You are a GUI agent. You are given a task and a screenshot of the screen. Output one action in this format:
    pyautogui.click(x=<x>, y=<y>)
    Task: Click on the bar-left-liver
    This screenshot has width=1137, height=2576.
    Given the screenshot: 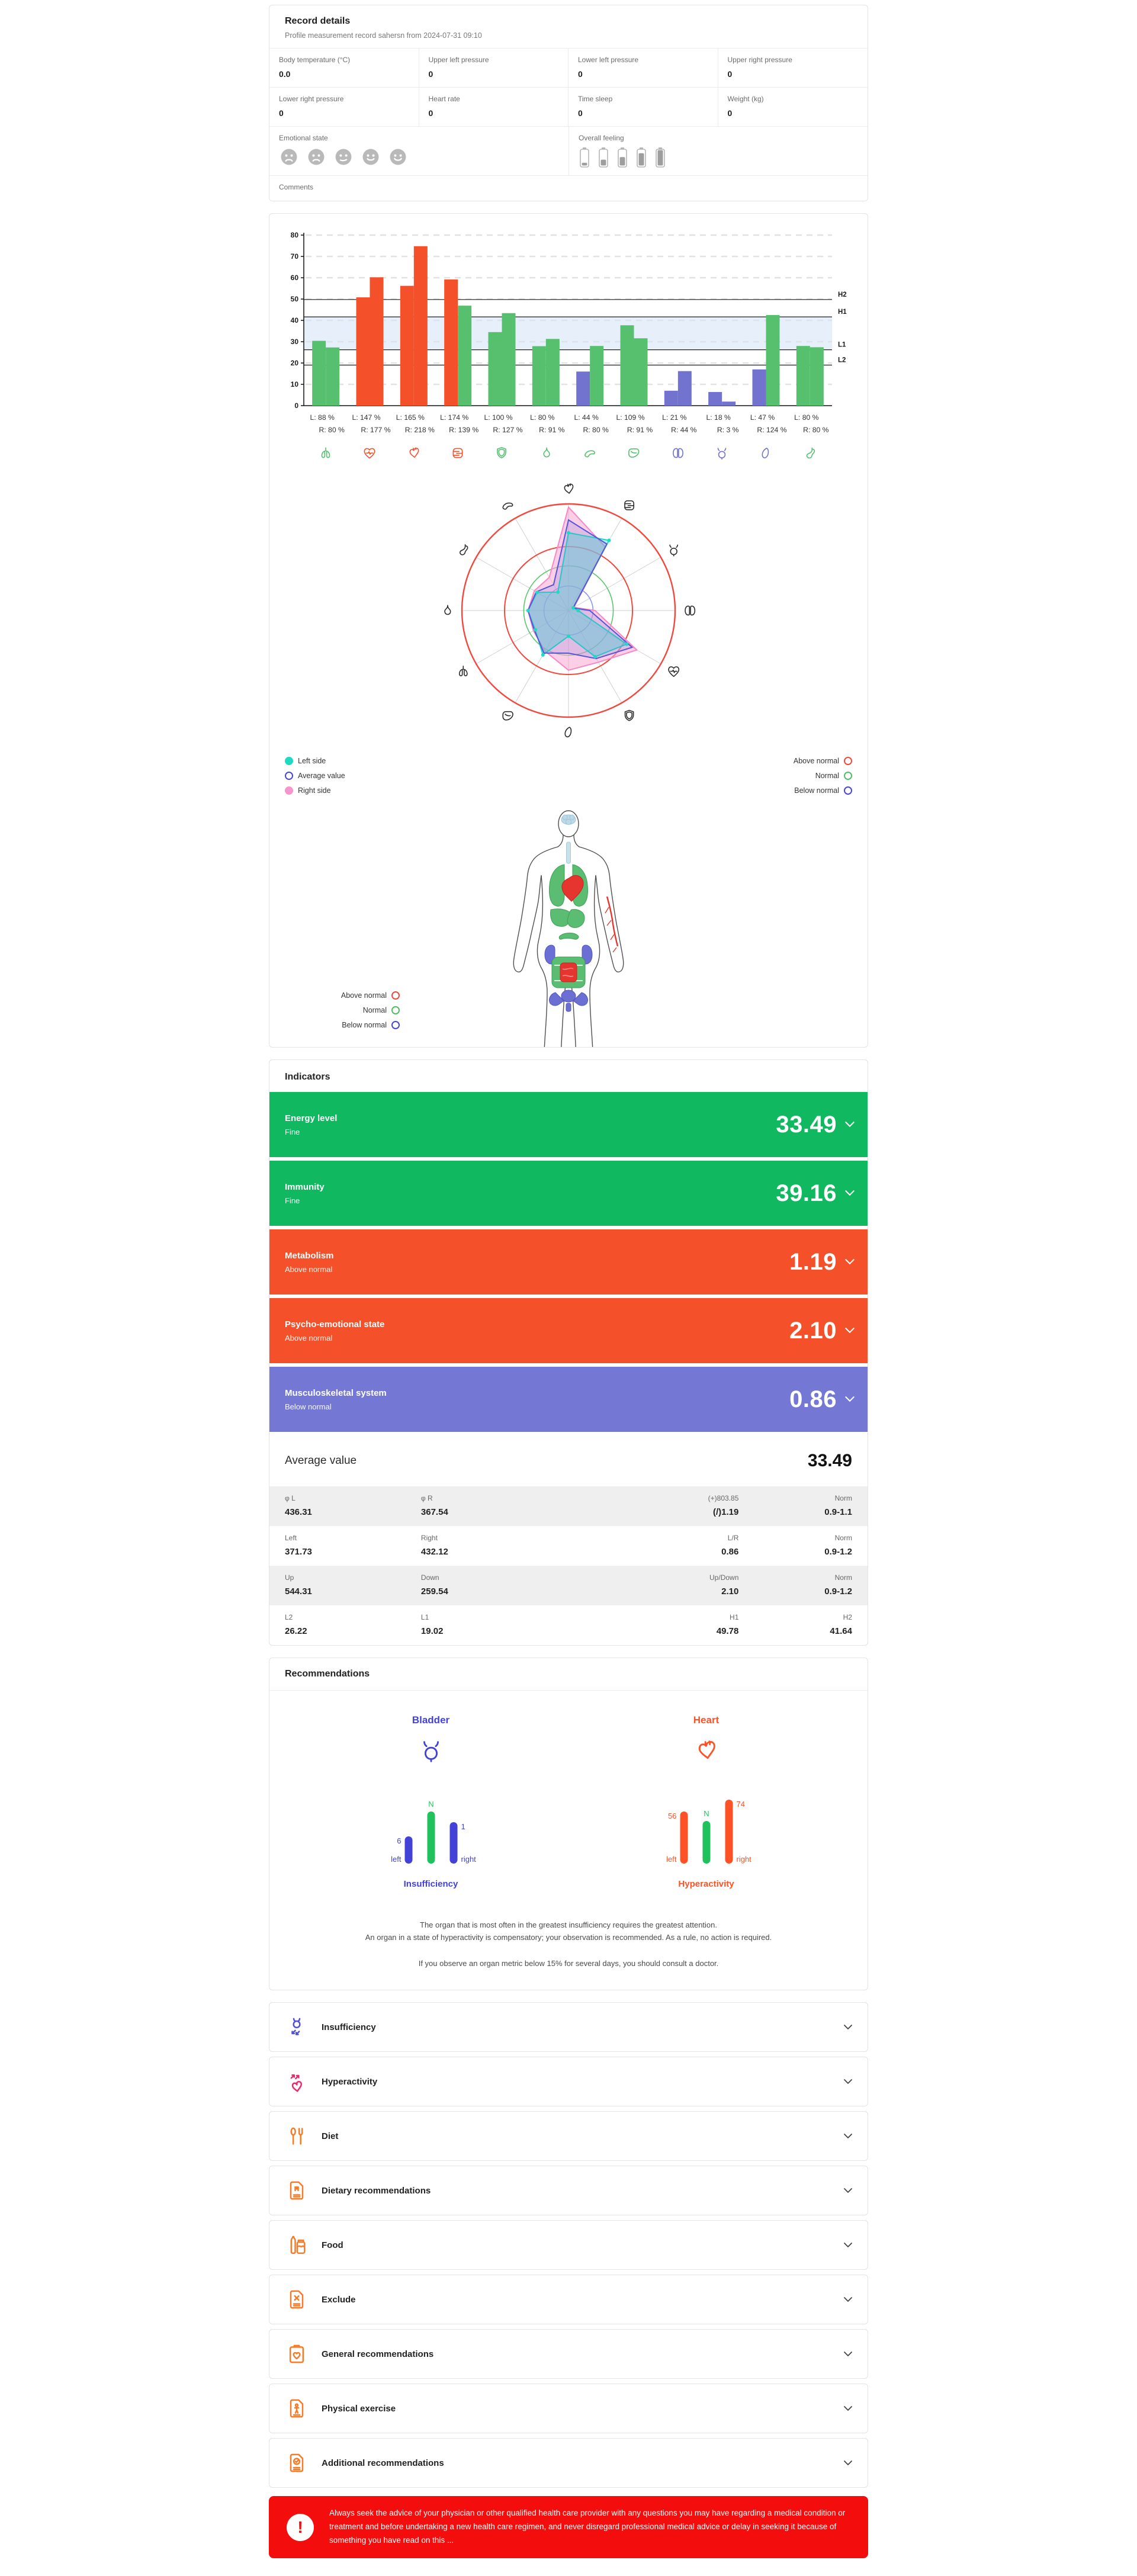 What is the action you would take?
    pyautogui.click(x=627, y=365)
    